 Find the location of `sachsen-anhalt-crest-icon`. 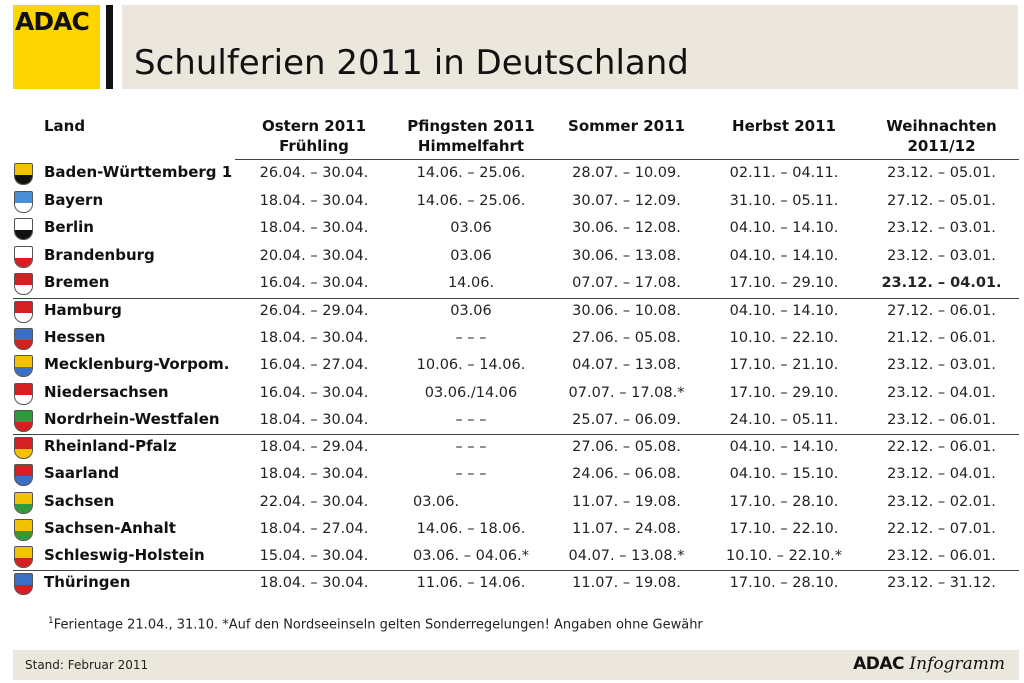

sachsen-anhalt-crest-icon is located at coordinates (23, 530).